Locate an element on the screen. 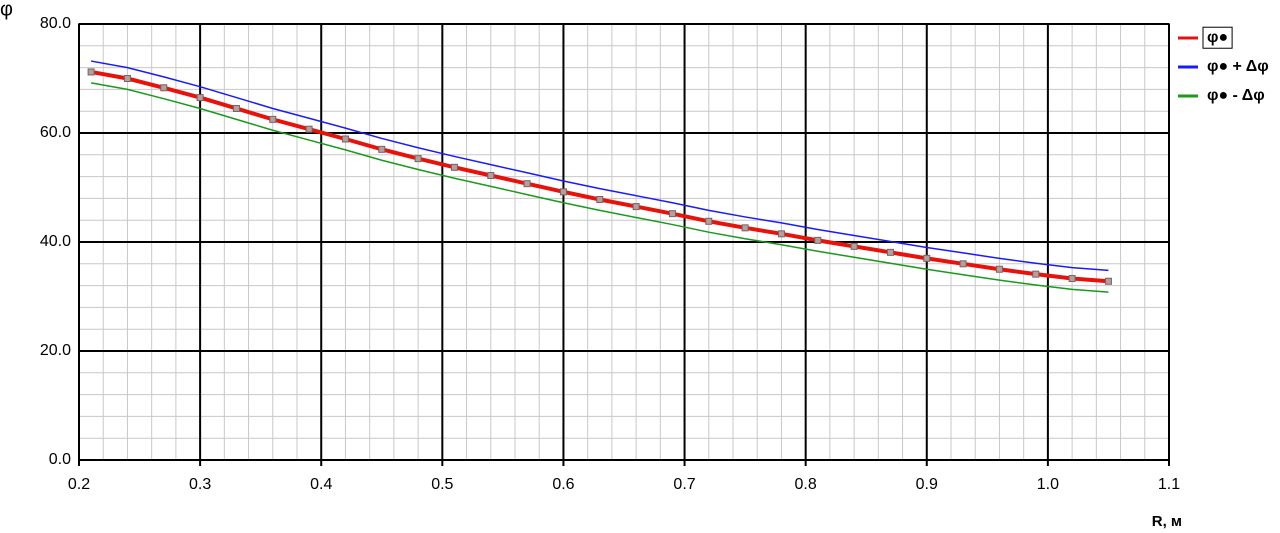 The width and height of the screenshot is (1280, 533). y-tick-label: 80.0 is located at coordinates (55, 23).